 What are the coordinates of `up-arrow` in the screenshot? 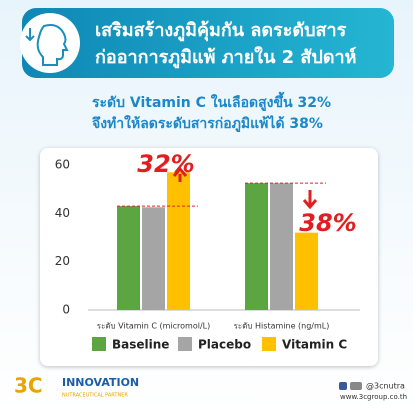 It's located at (180, 174).